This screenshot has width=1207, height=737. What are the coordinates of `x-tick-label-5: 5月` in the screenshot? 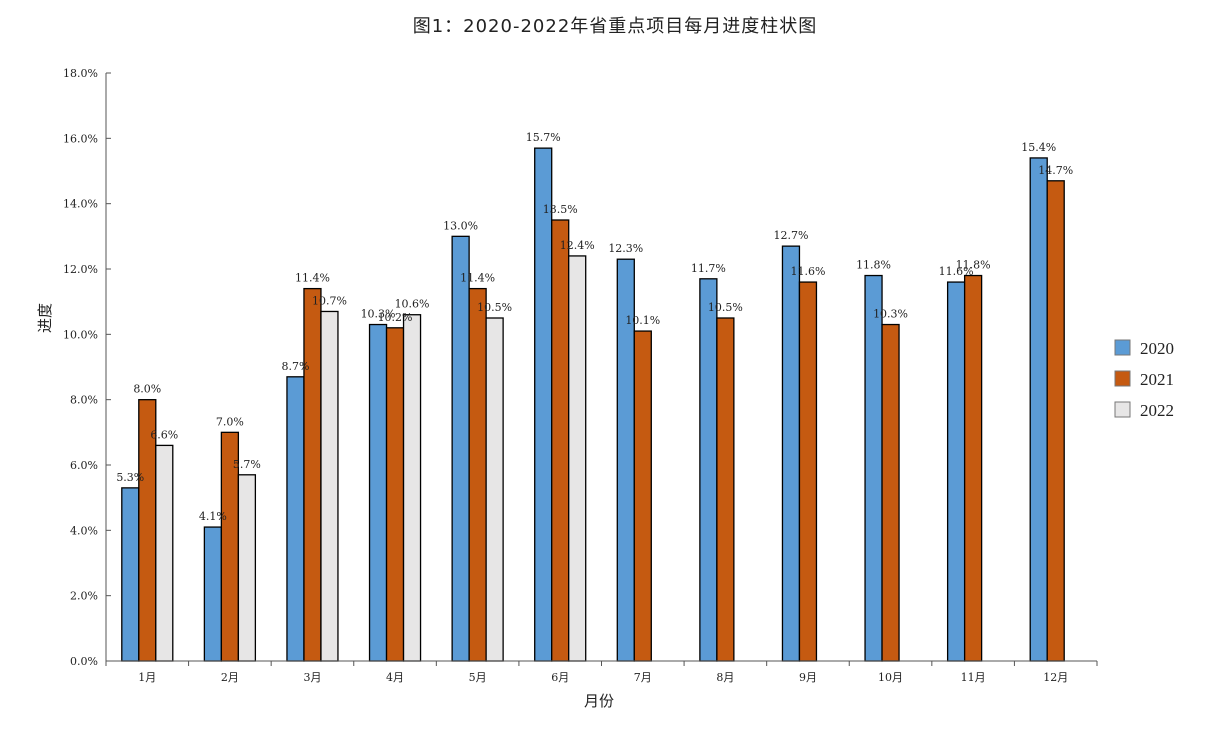 It's located at (478, 677).